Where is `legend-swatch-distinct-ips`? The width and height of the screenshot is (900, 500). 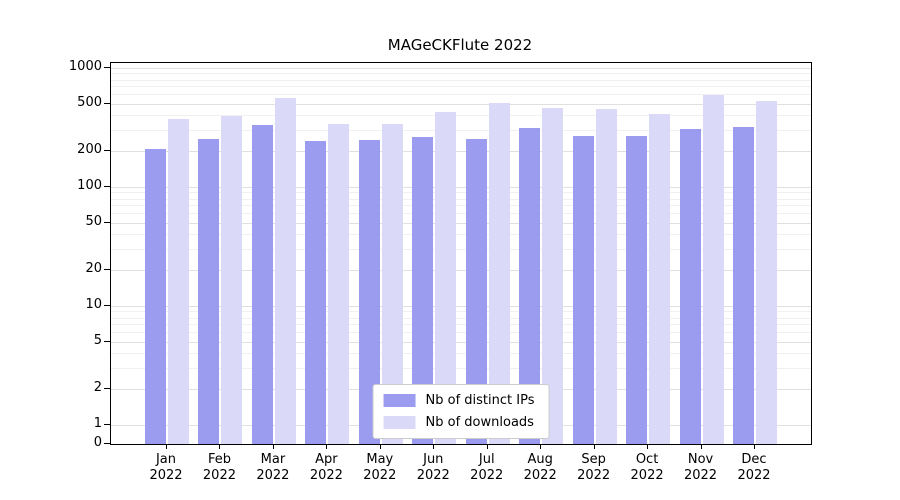
legend-swatch-distinct-ips is located at coordinates (399, 400).